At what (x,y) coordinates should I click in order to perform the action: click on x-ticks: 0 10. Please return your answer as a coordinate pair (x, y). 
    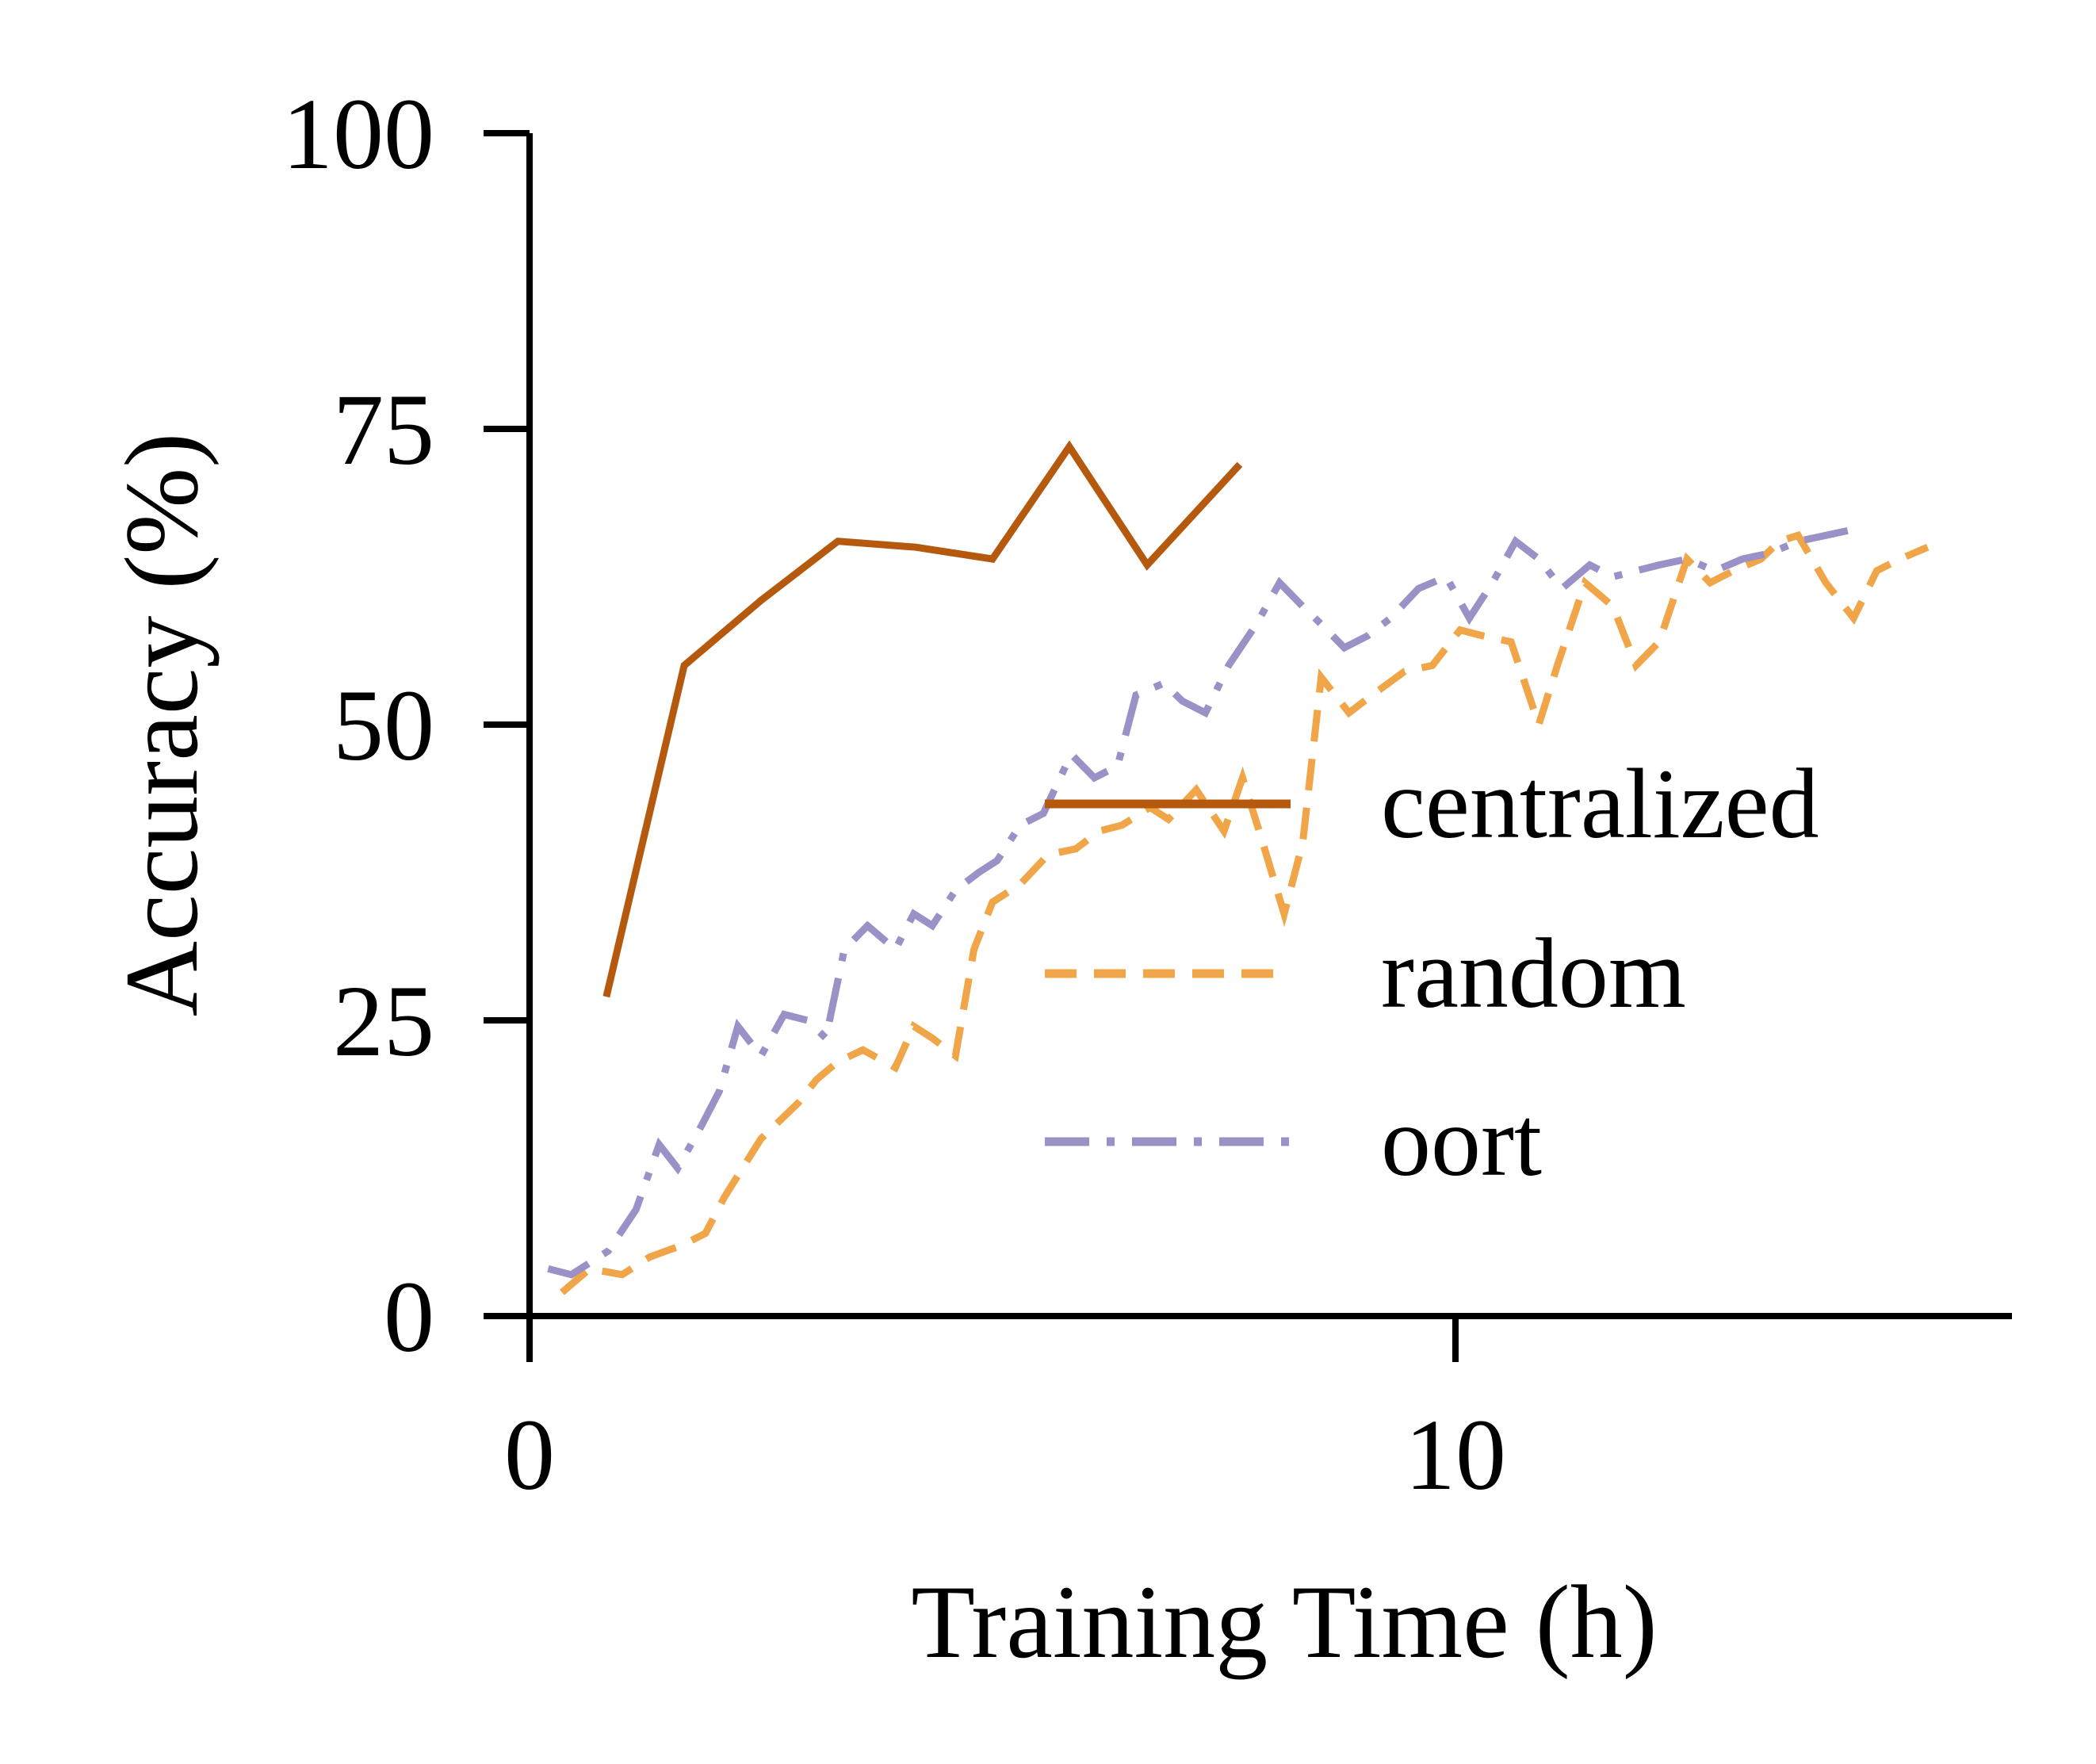
    Looking at the image, I should click on (1005, 1413).